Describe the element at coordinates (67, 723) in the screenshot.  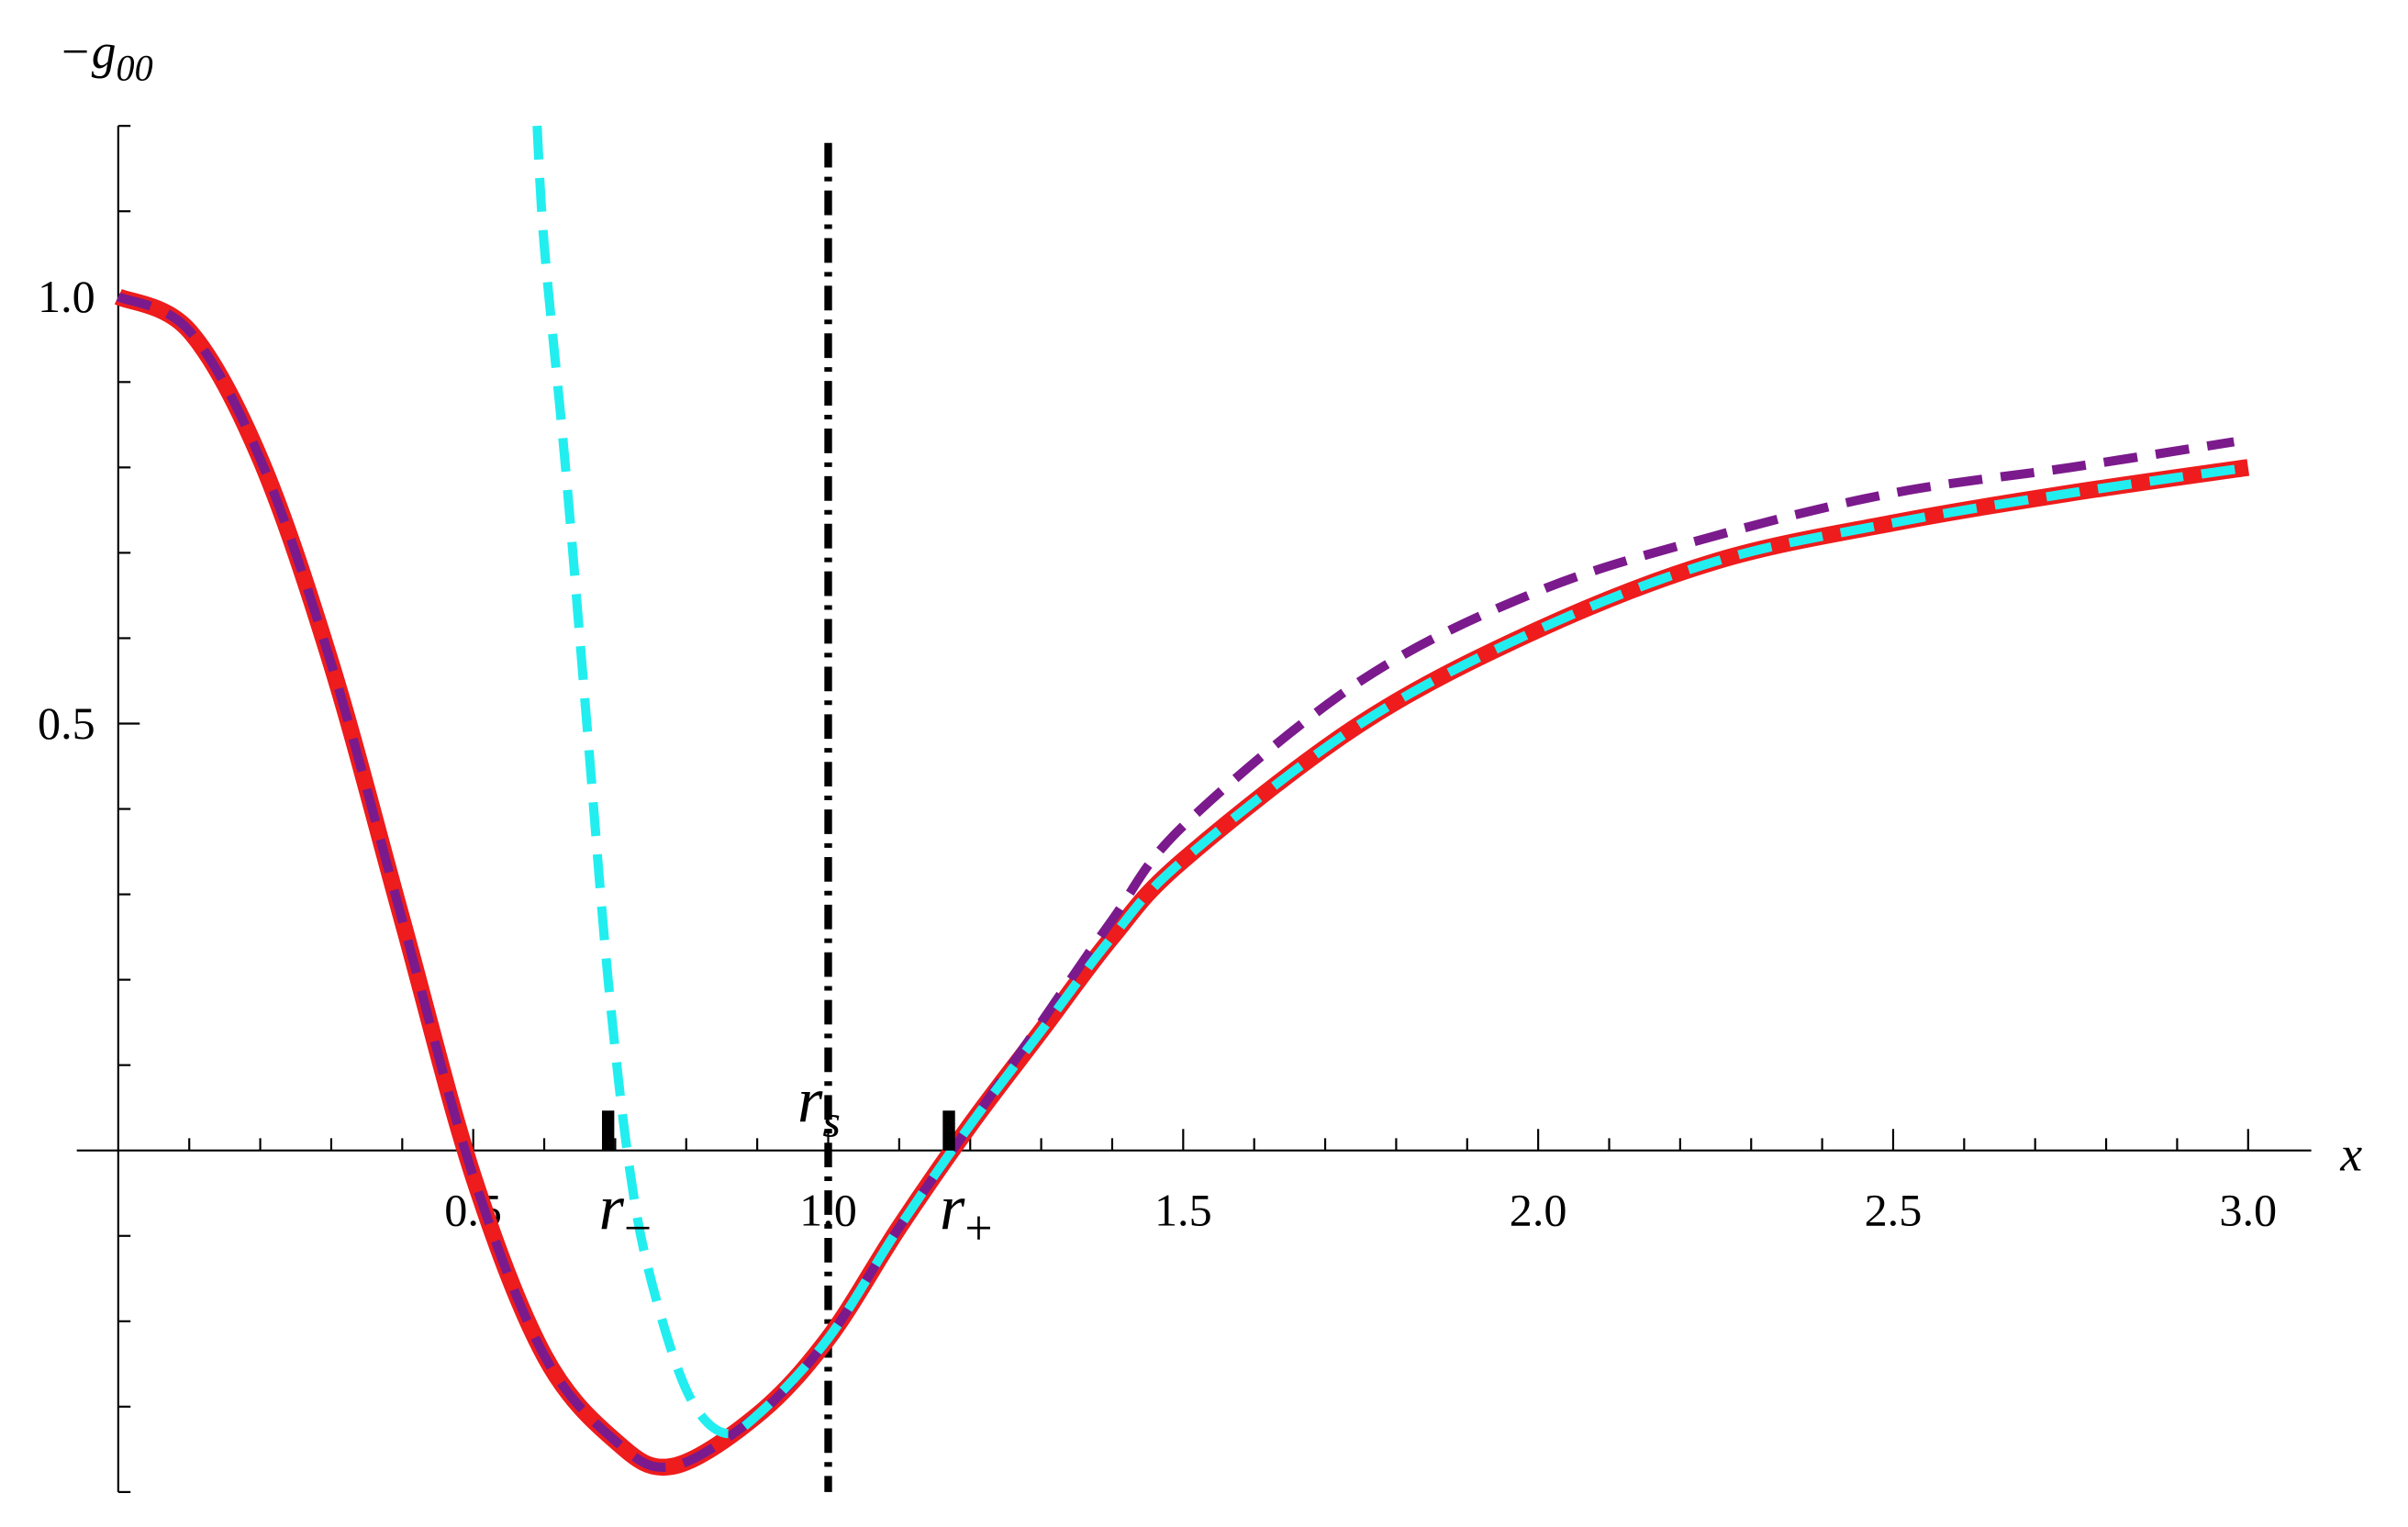
I see `y-tick-label: 0.5` at that location.